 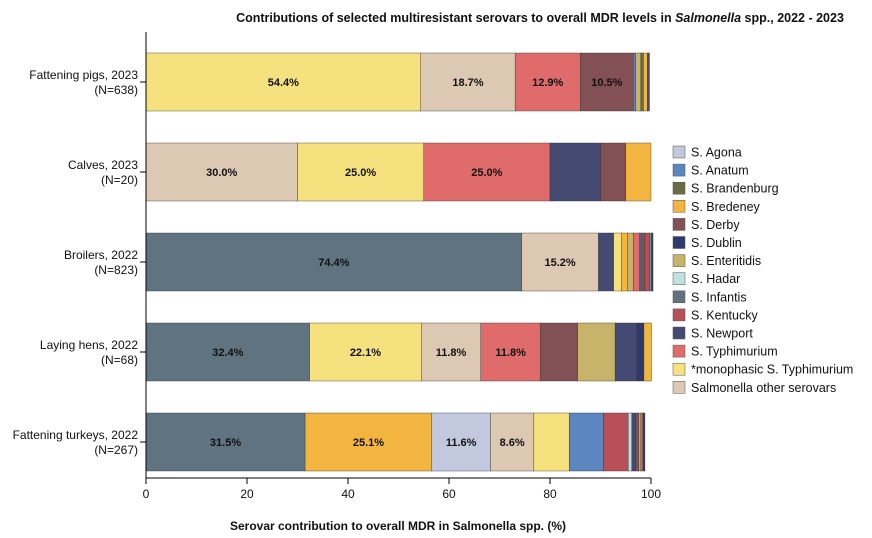 I want to click on x-tick-label: 60, so click(x=449, y=494).